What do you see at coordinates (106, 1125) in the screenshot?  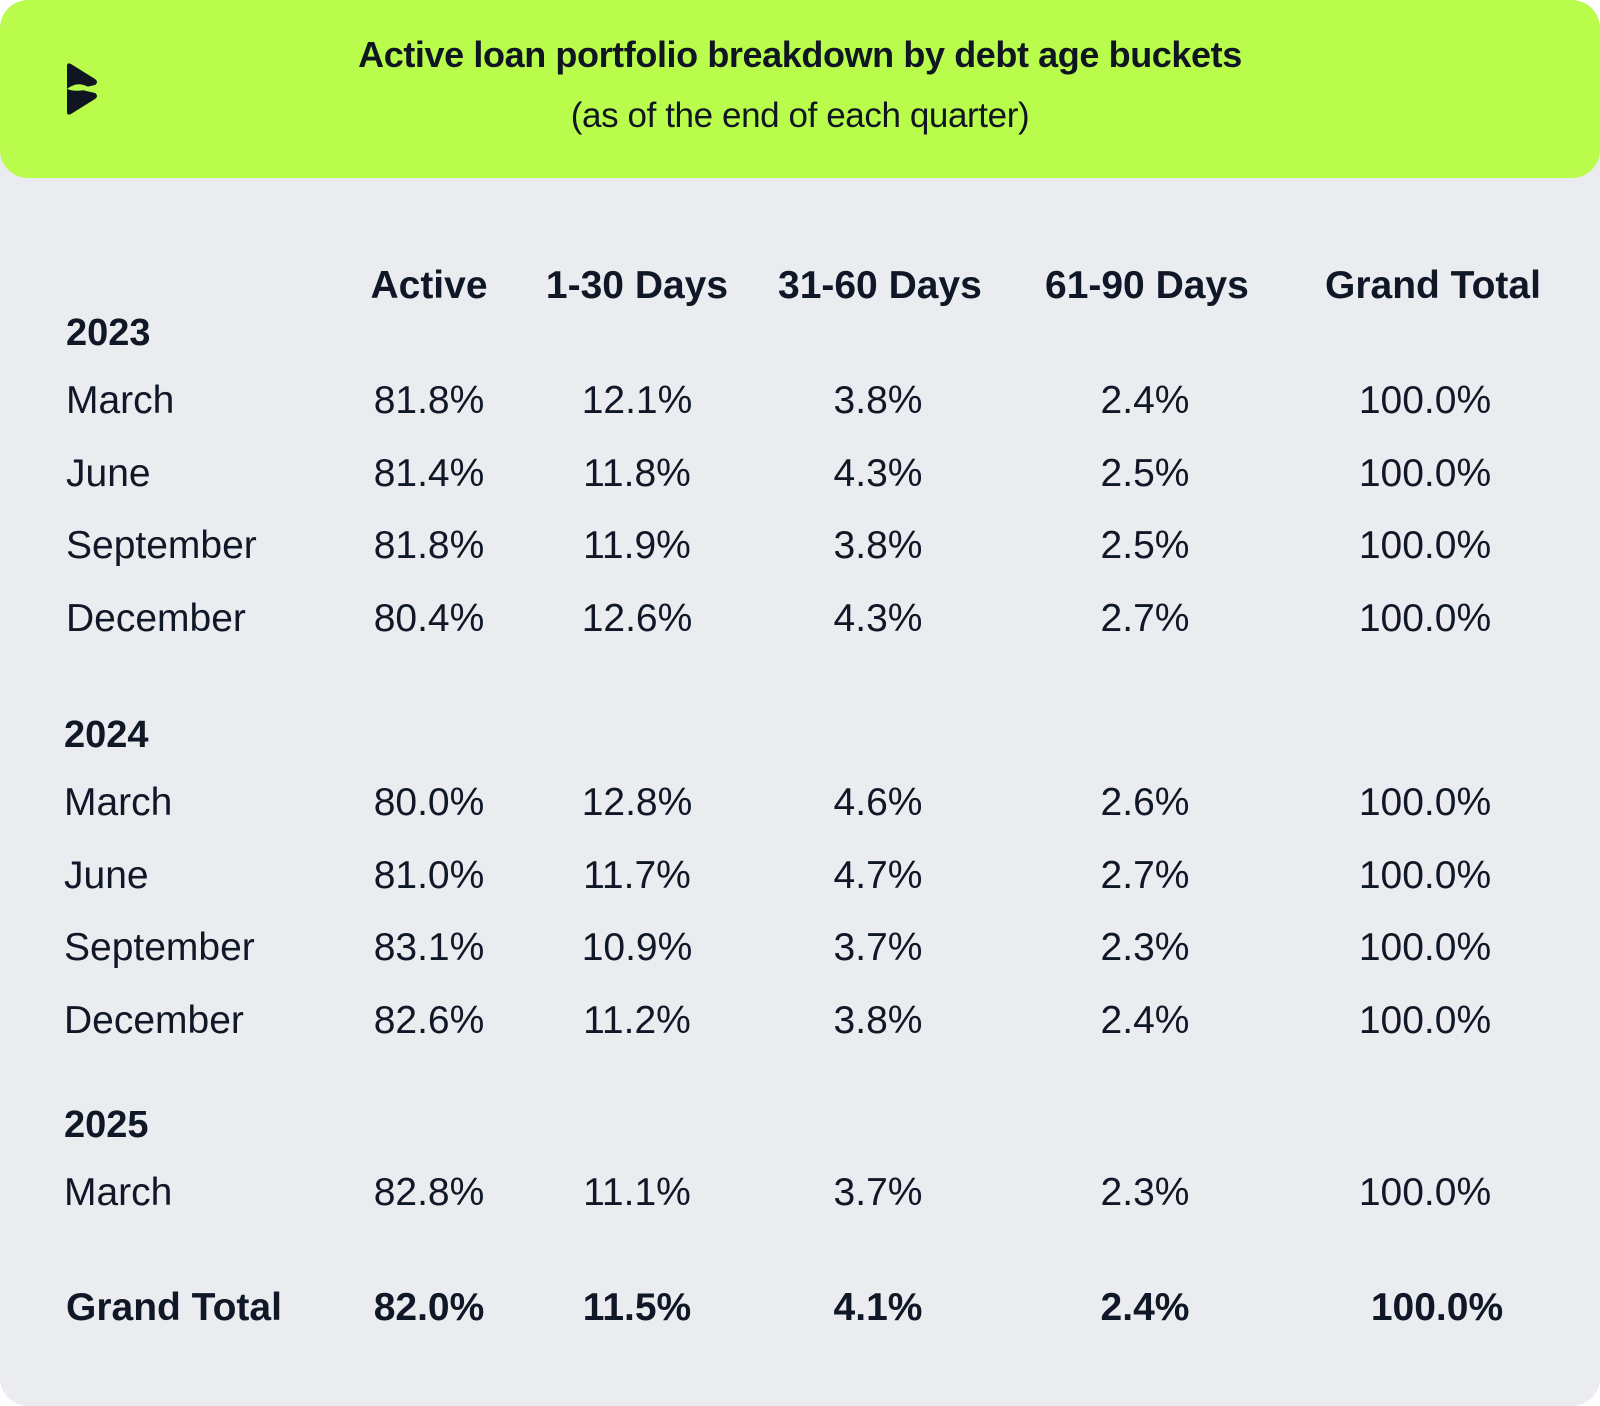 I see `year-label: 2025` at bounding box center [106, 1125].